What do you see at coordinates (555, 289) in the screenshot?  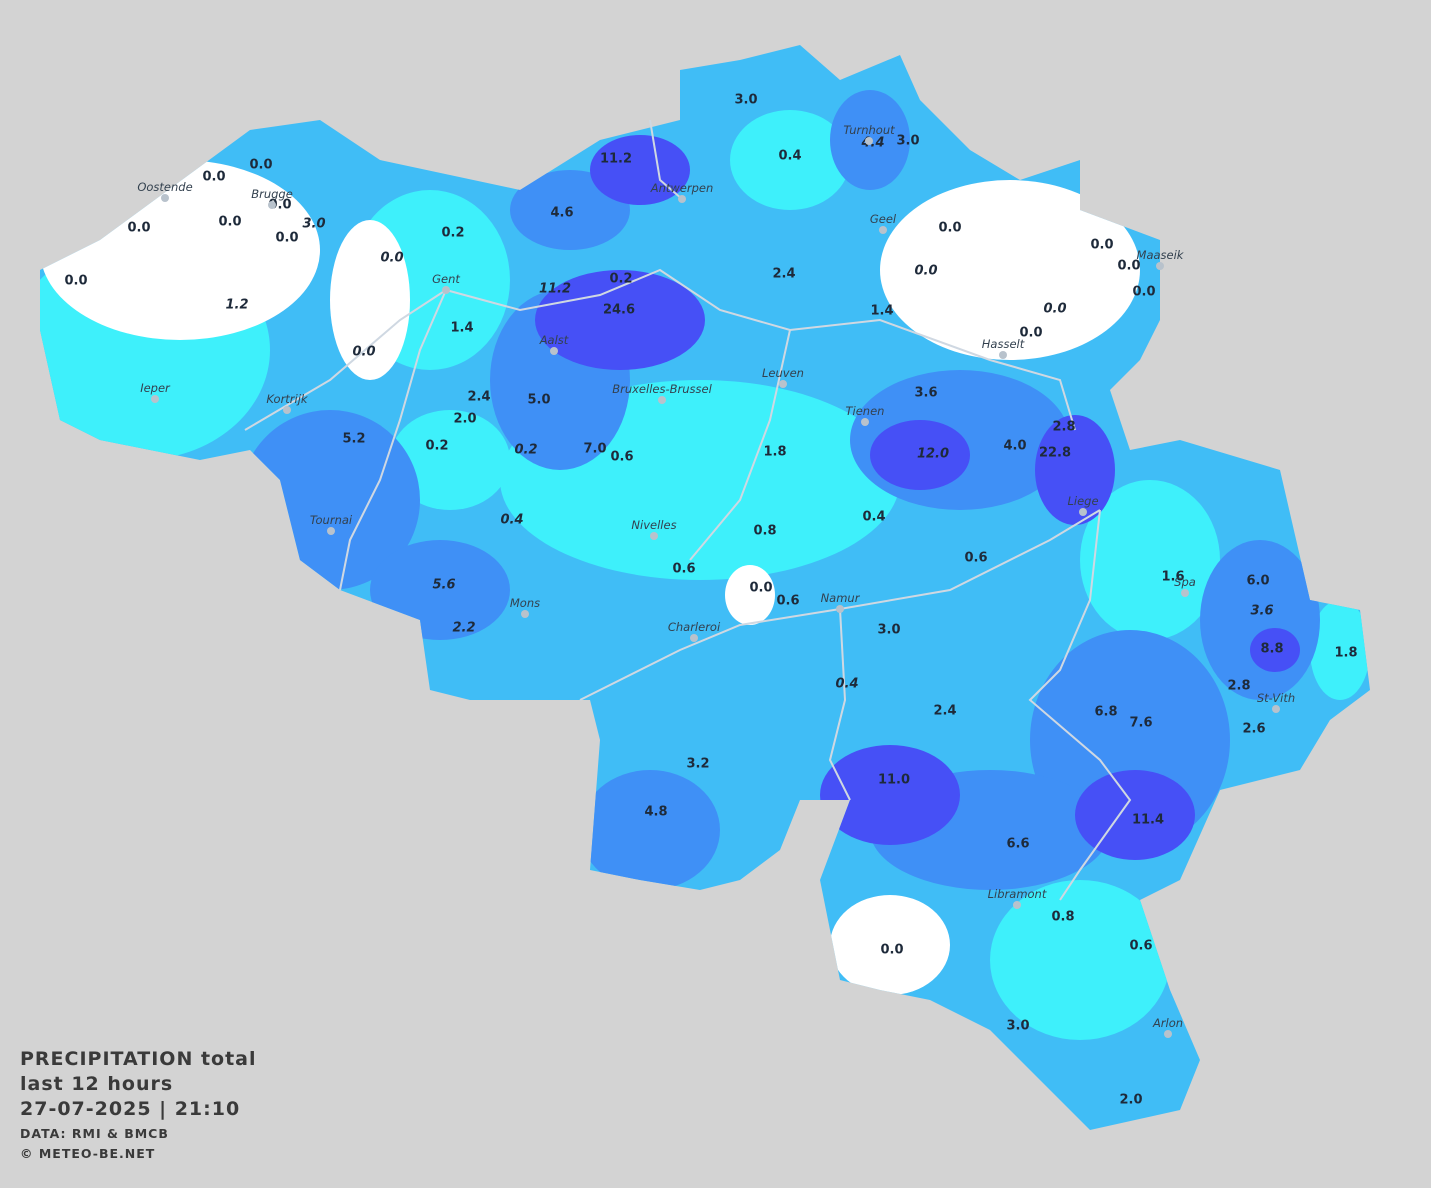 I see `station-value: 11.2` at bounding box center [555, 289].